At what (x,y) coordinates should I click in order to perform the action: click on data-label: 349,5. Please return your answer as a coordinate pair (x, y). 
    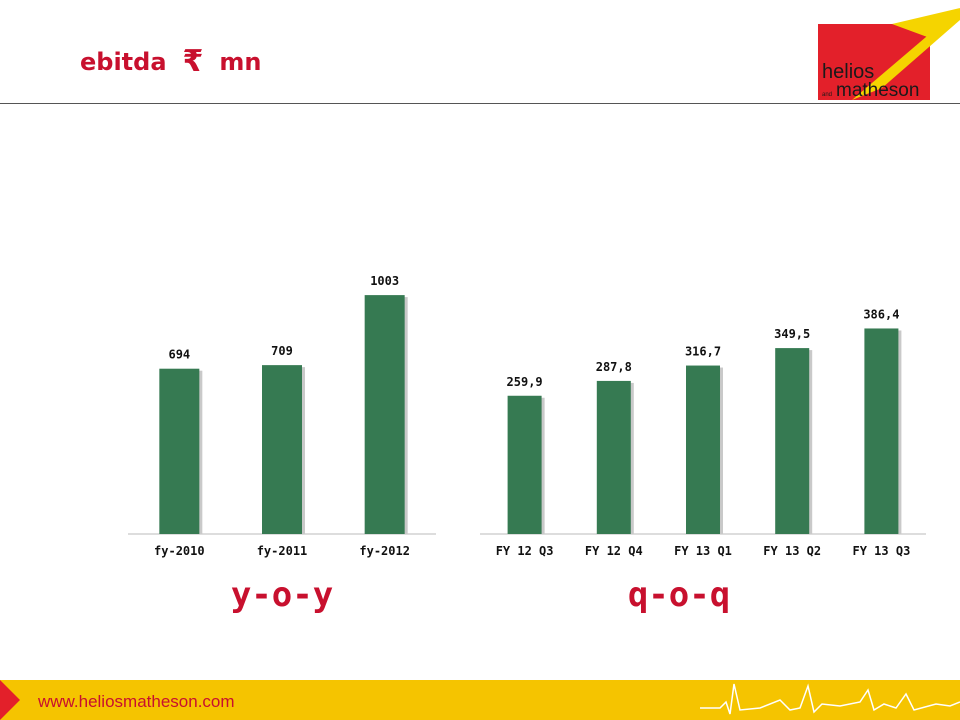
    Looking at the image, I should click on (792, 334).